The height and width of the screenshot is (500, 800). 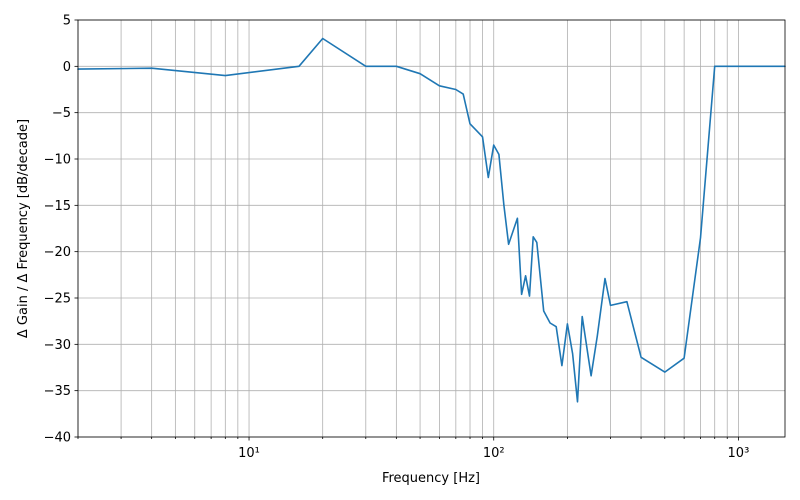 What do you see at coordinates (23, 228) in the screenshot?
I see `y-axis-label: Δ Gain / Δ Frequency [dB/decade]` at bounding box center [23, 228].